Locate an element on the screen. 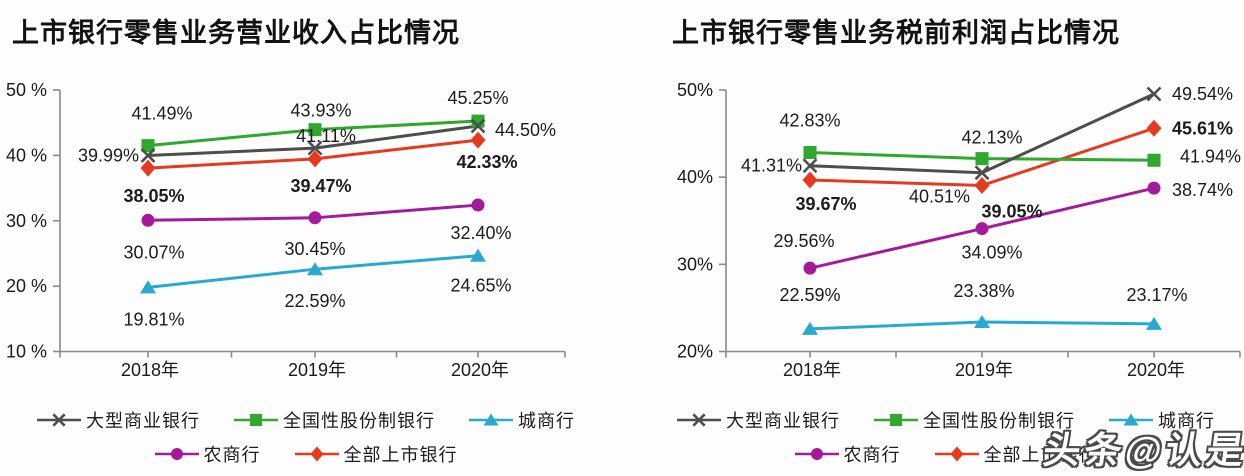  series-labels-4: 38.05% 39.47% 42.33% is located at coordinates (320, 179).